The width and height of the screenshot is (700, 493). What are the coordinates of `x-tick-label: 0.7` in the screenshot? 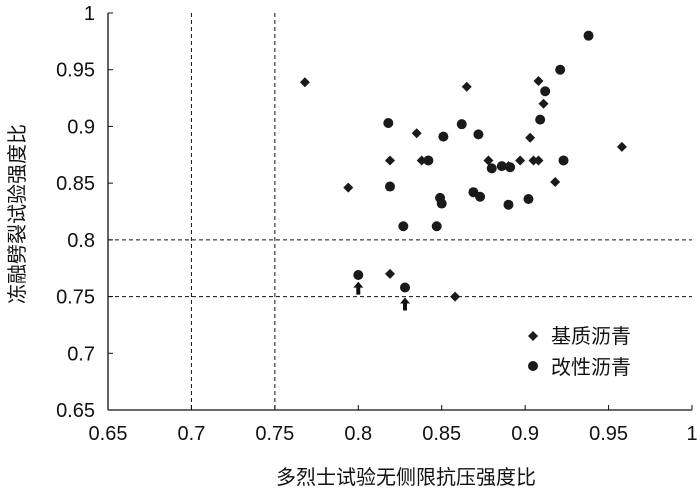 It's located at (192, 434).